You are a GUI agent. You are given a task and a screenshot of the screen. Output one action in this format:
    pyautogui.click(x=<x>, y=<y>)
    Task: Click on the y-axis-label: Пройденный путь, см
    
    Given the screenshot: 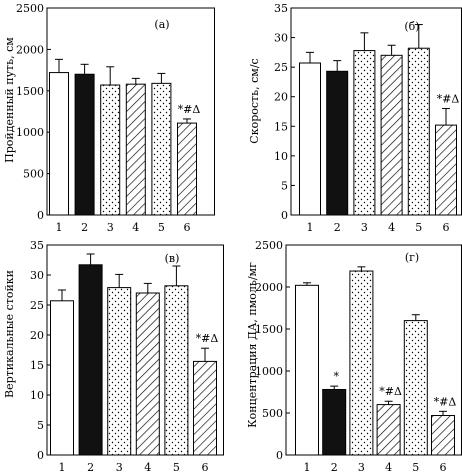 What is the action you would take?
    pyautogui.click(x=9, y=100)
    